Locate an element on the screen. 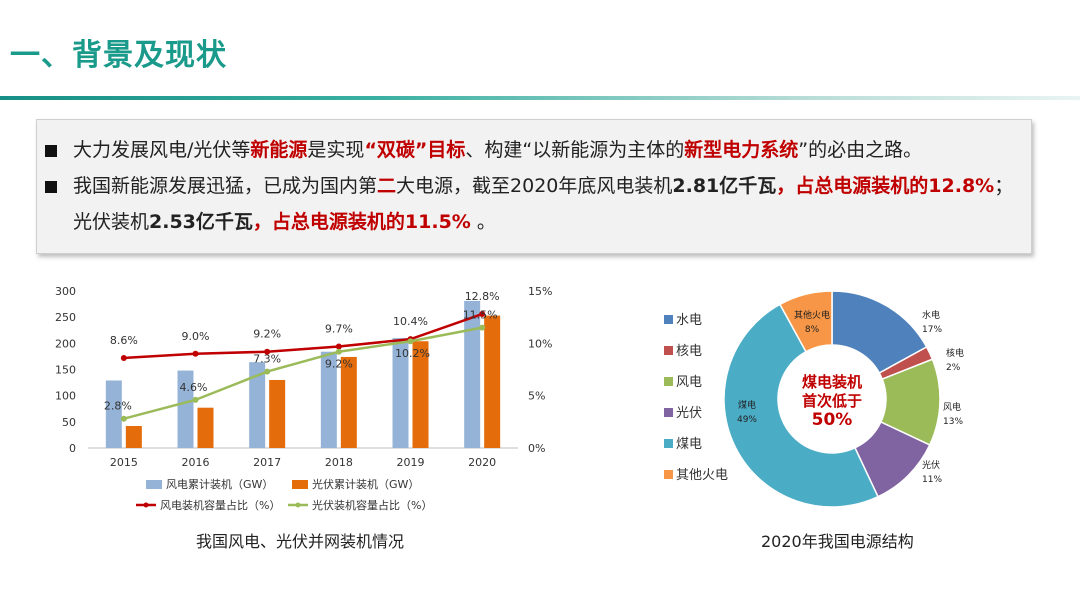 This screenshot has width=1080, height=608. bullet-1-segment: 、构建“以新能源为主体的 is located at coordinates (575, 150).